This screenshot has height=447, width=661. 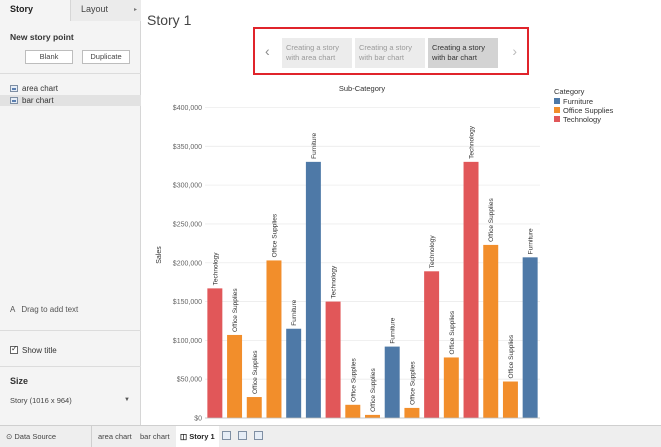 I want to click on database-icon: ⊙, so click(x=9, y=436).